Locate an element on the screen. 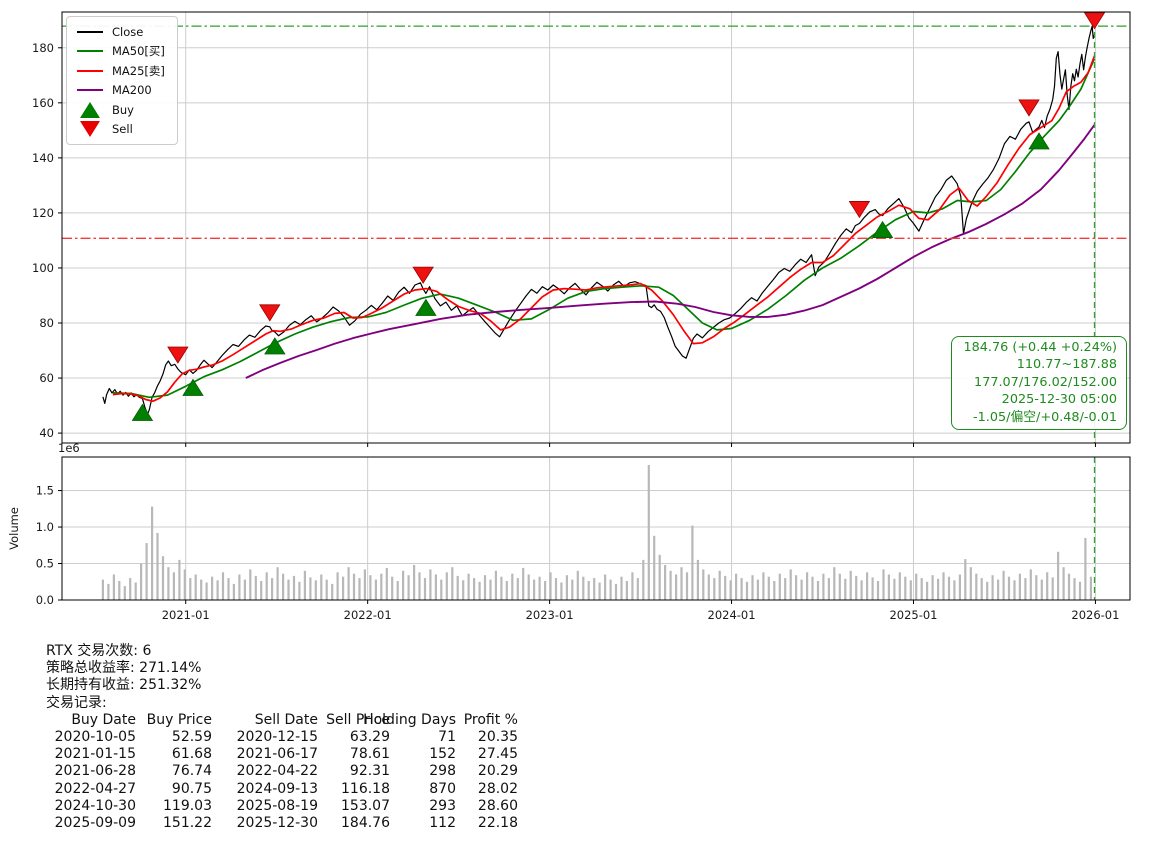  trade-row: 2024-10-30 119.03 2025-08-19 153.07 293 28.60 is located at coordinates (282, 806).